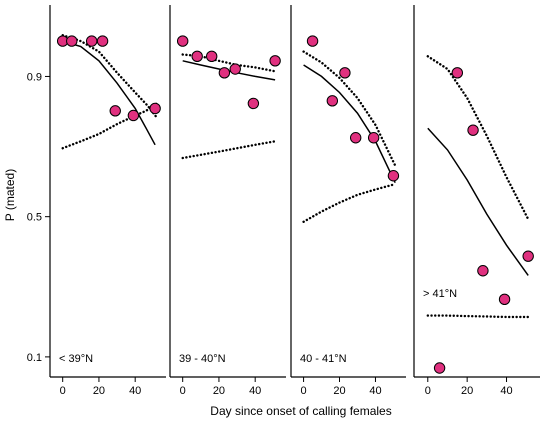 The height and width of the screenshot is (423, 550). What do you see at coordinates (10, 195) in the screenshot?
I see `y-axis-label: P (mated)` at bounding box center [10, 195].